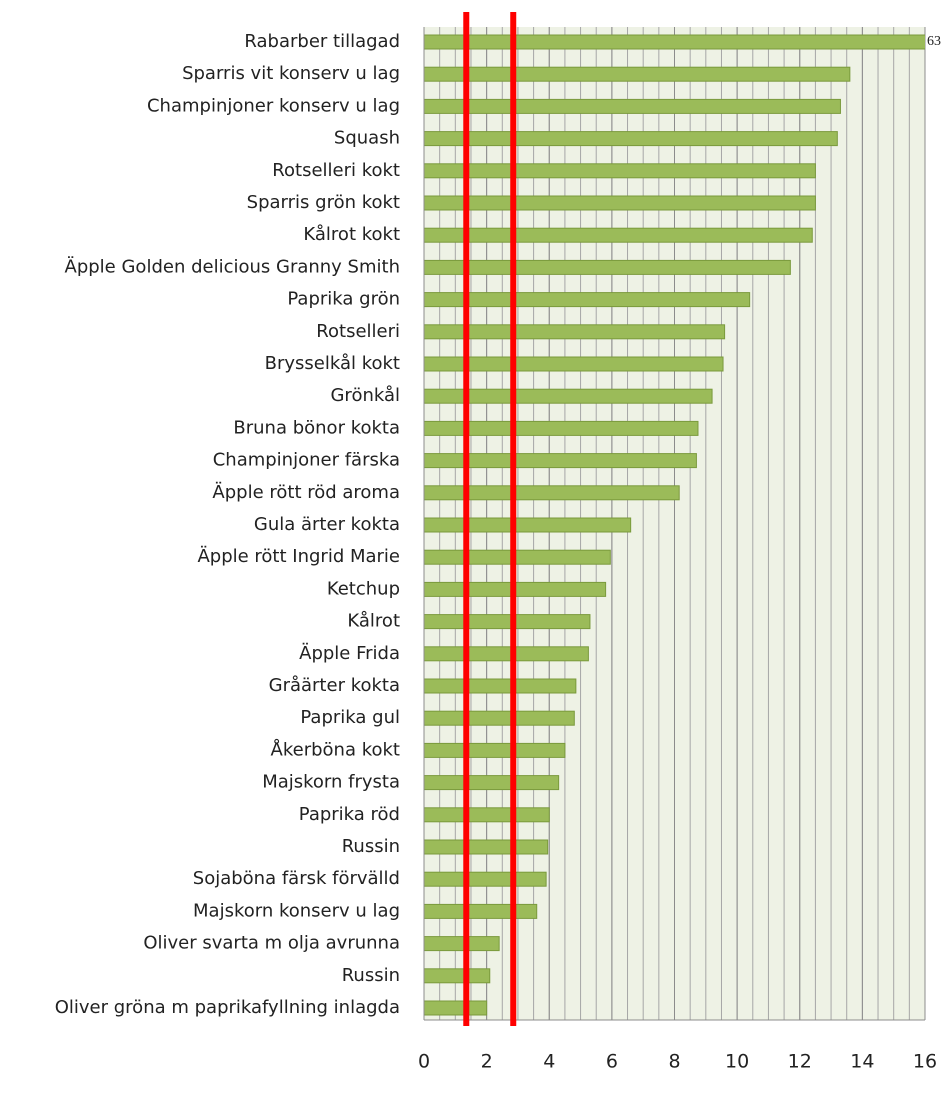  What do you see at coordinates (306, 492) in the screenshot?
I see `category-label: Äpple rött röd aroma` at bounding box center [306, 492].